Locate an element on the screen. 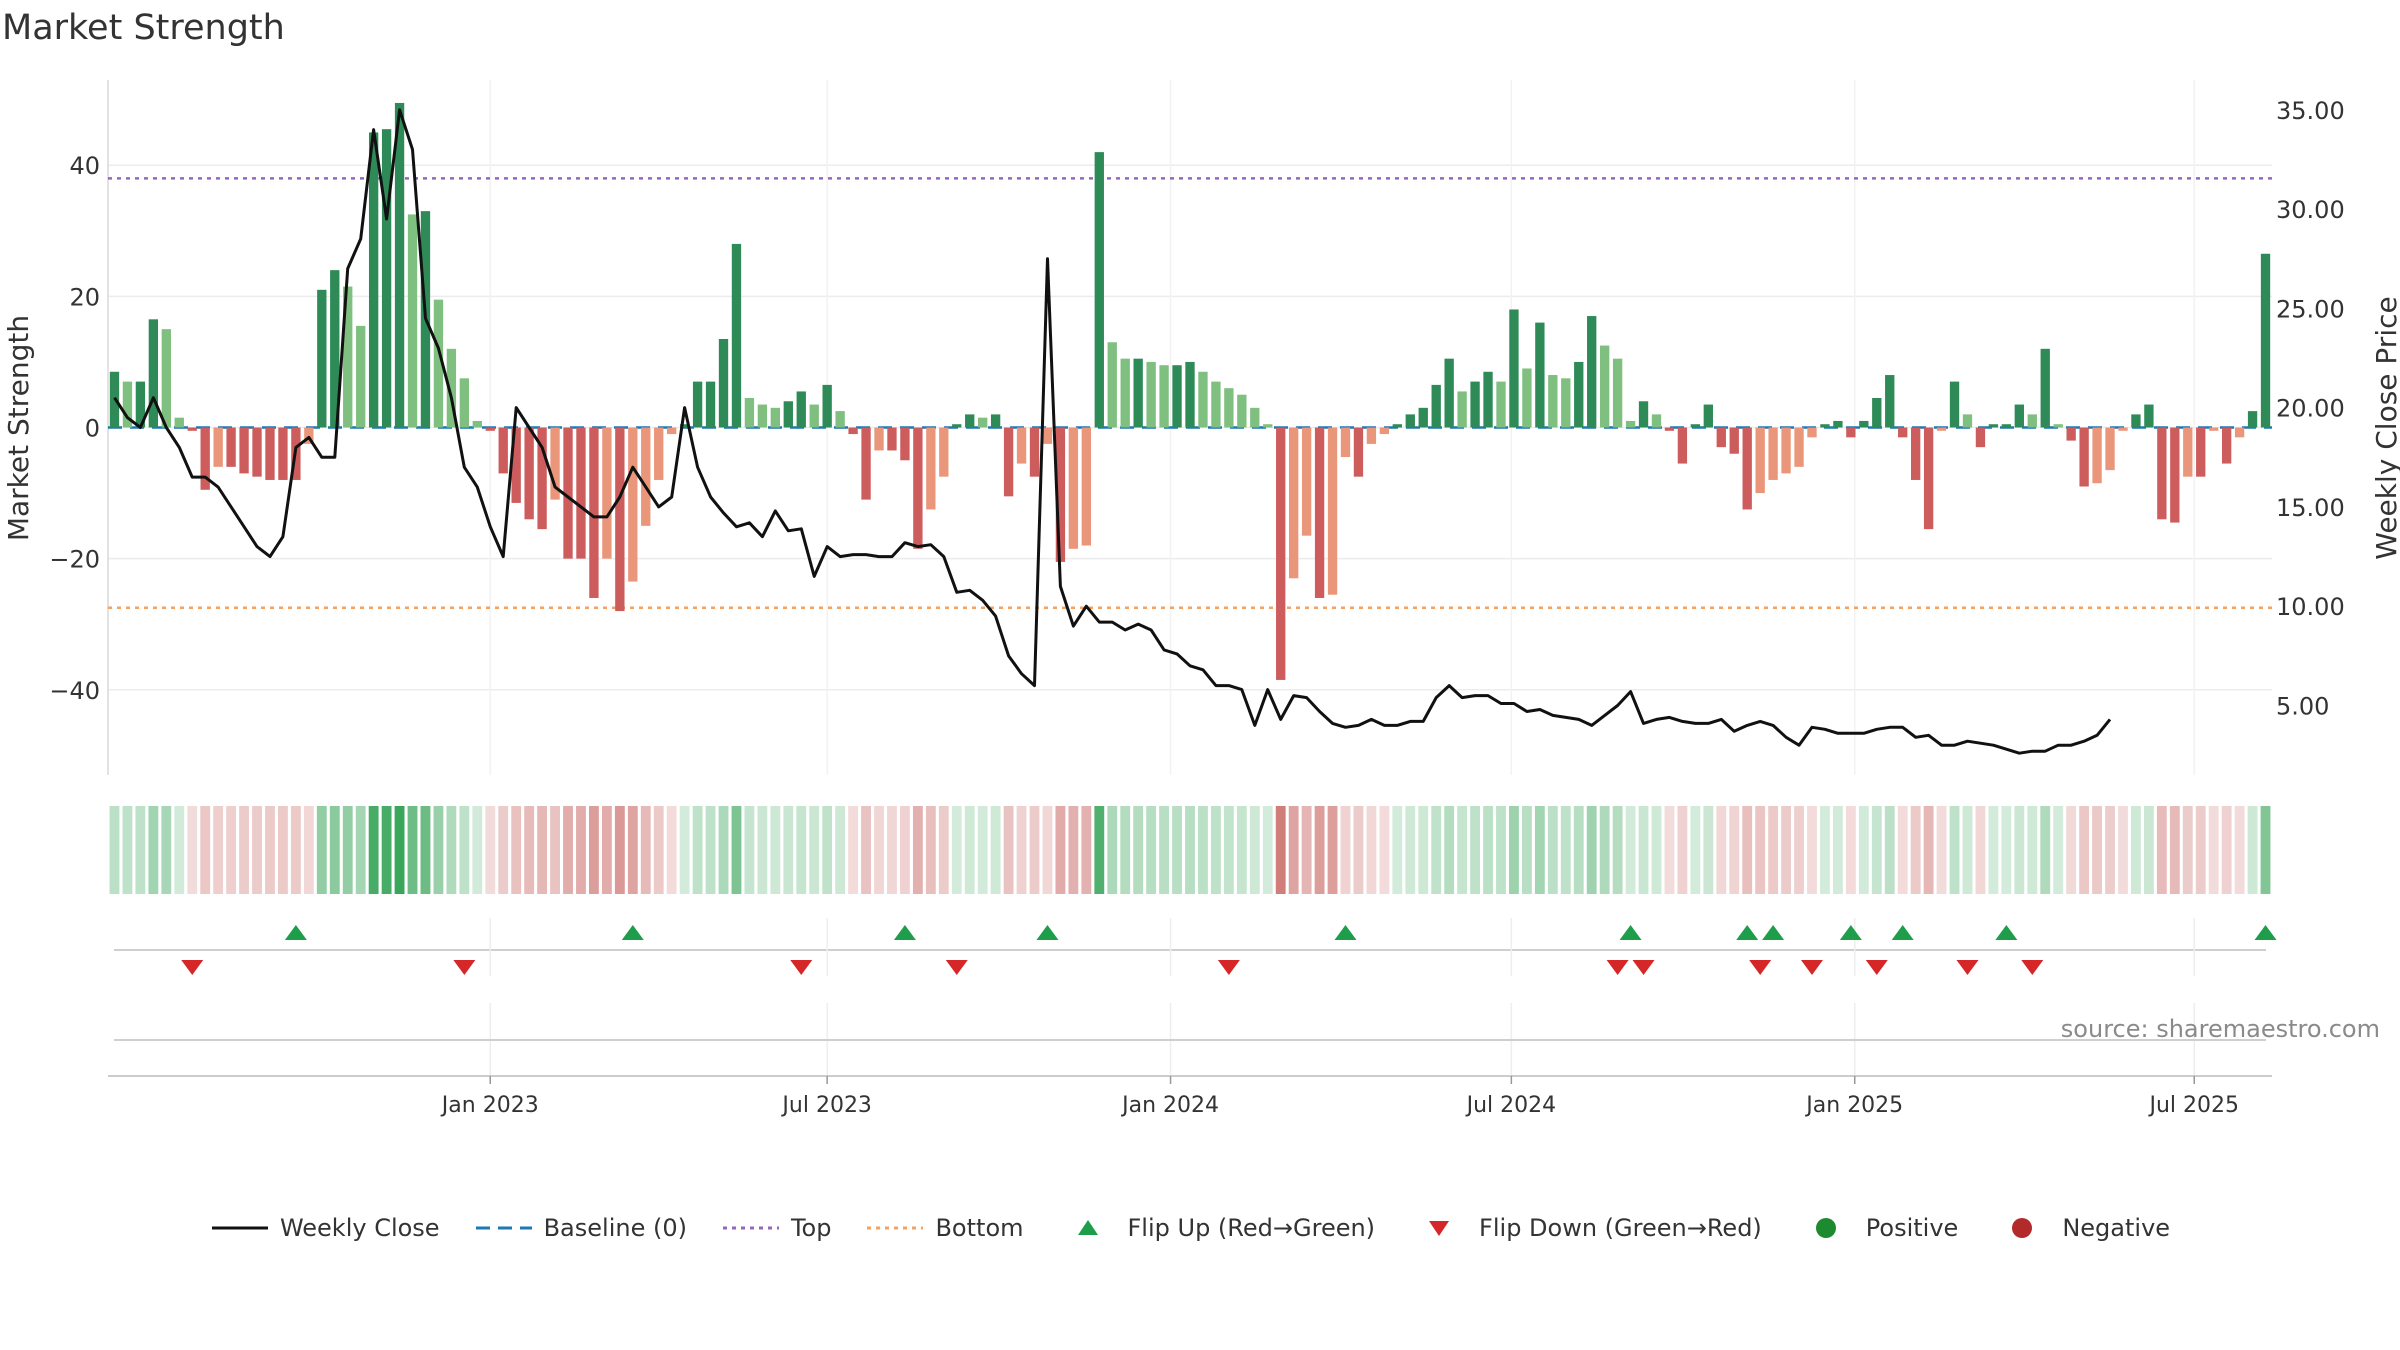  chart-title: Market Strength is located at coordinates (143, 28).